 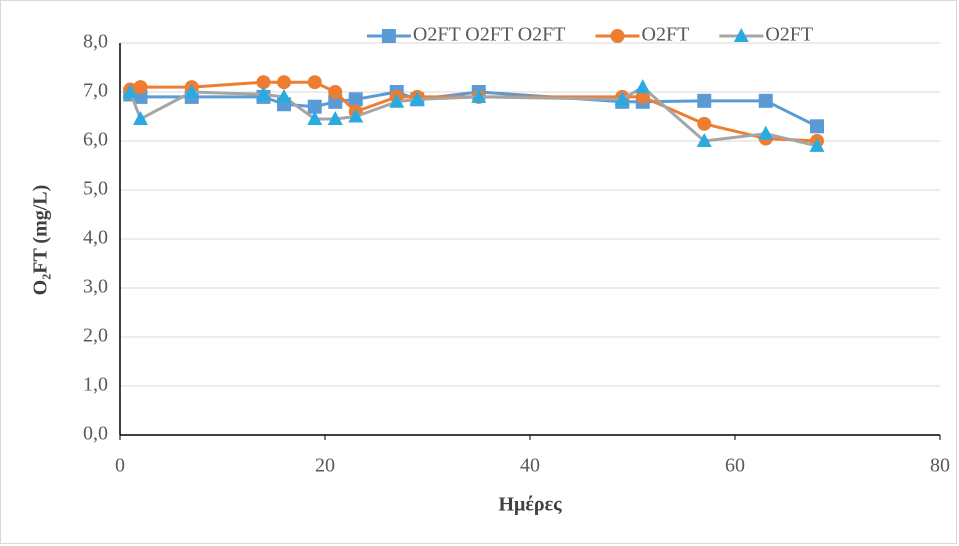 I want to click on y-tick-label: 7,0, so click(x=95, y=91).